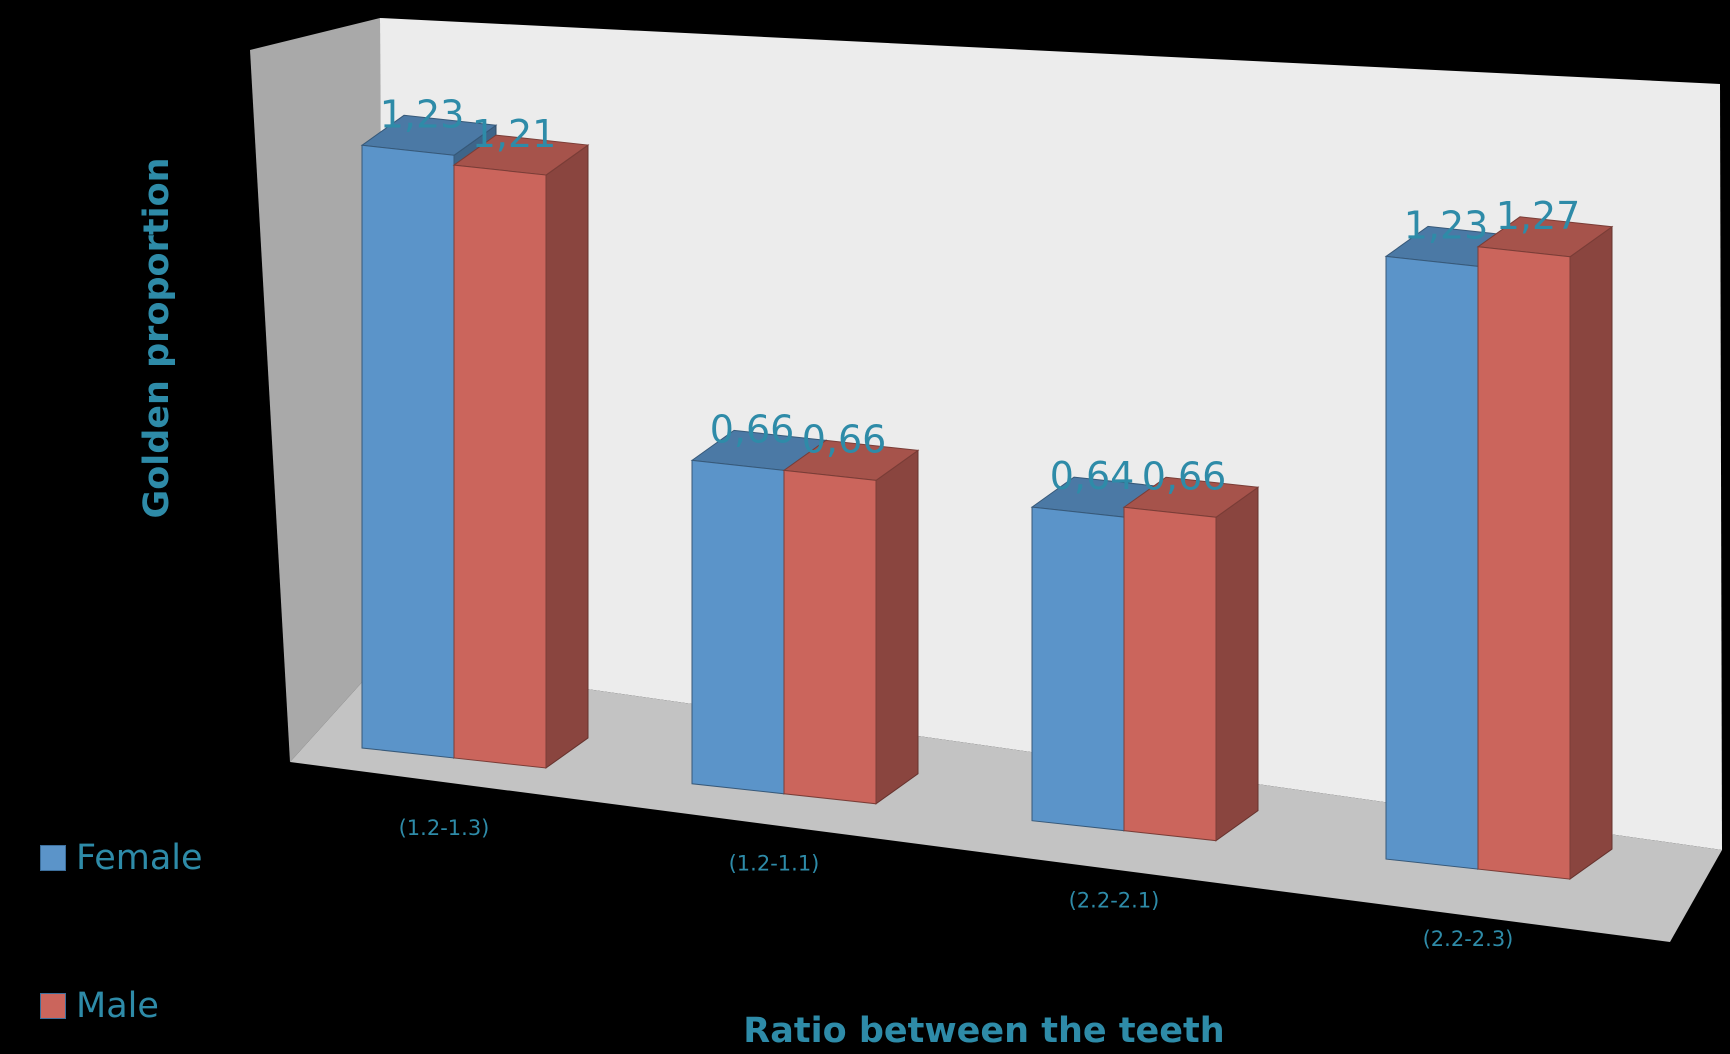 The height and width of the screenshot is (1054, 1730). What do you see at coordinates (752, 429) in the screenshot?
I see `data-label-female-2: 0,66` at bounding box center [752, 429].